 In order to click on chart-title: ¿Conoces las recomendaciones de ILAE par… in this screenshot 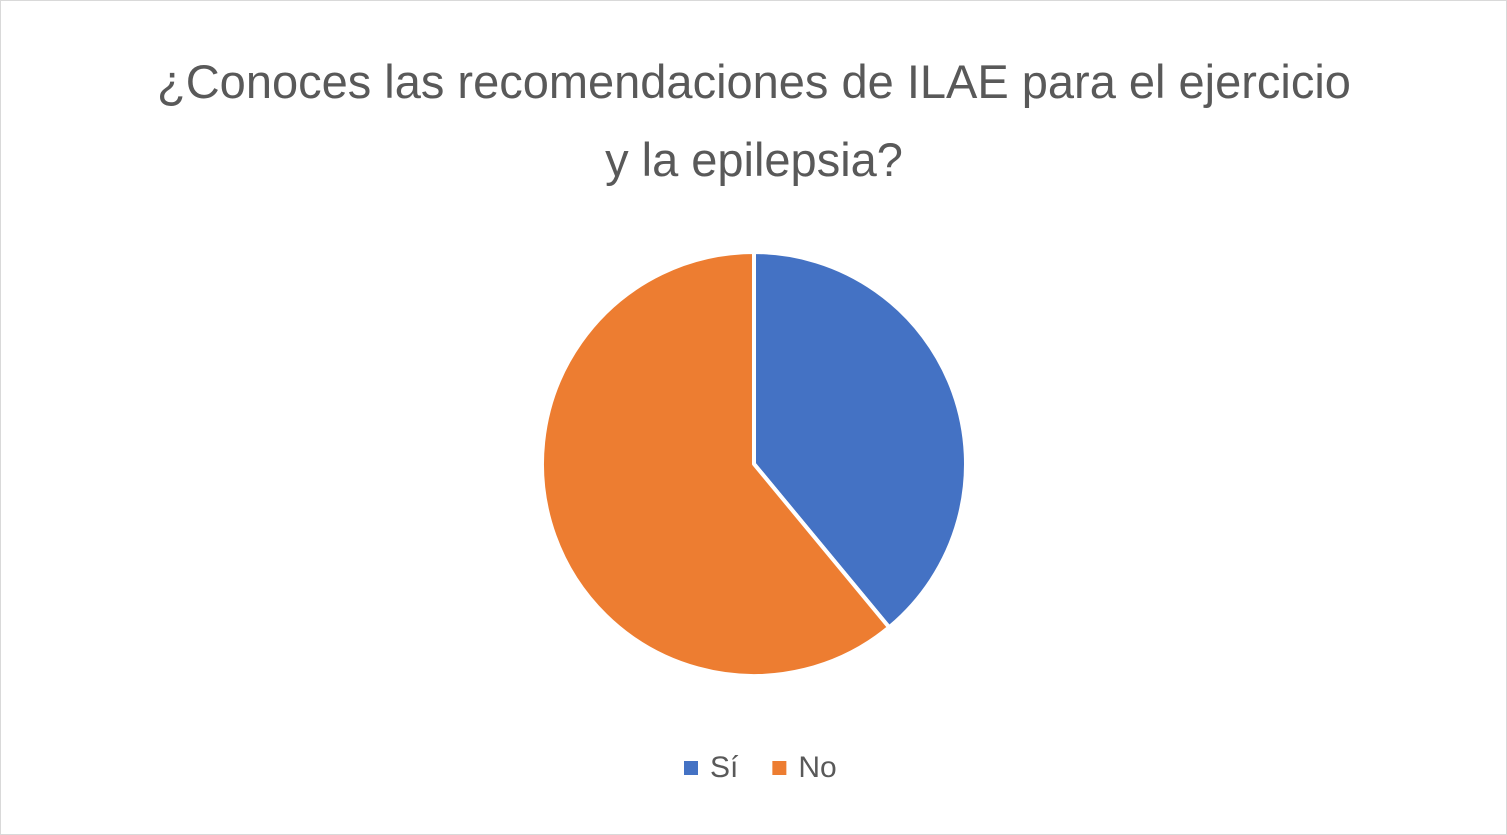, I will do `click(754, 120)`.